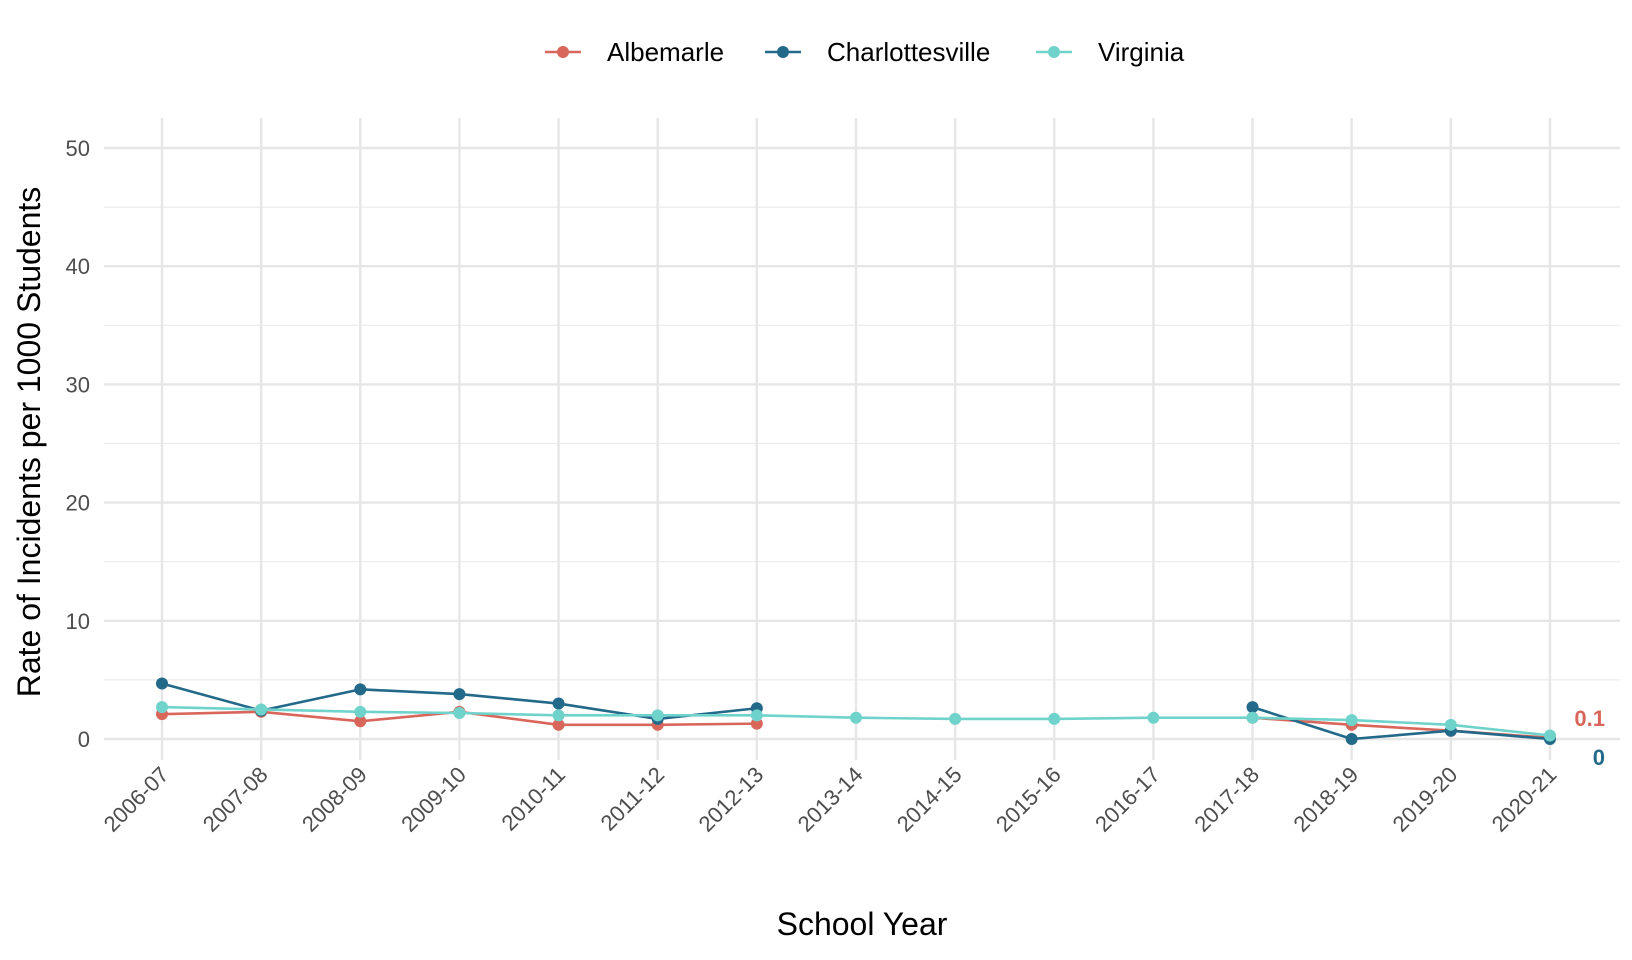  What do you see at coordinates (78, 621) in the screenshot?
I see `y-tick-label: 10` at bounding box center [78, 621].